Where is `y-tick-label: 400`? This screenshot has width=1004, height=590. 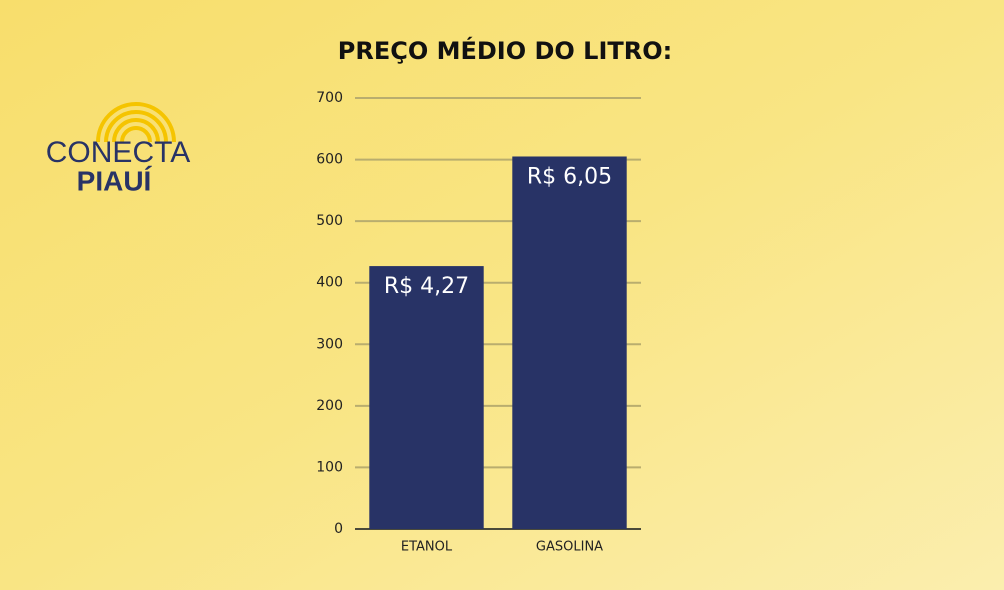
y-tick-label: 400 is located at coordinates (329, 283).